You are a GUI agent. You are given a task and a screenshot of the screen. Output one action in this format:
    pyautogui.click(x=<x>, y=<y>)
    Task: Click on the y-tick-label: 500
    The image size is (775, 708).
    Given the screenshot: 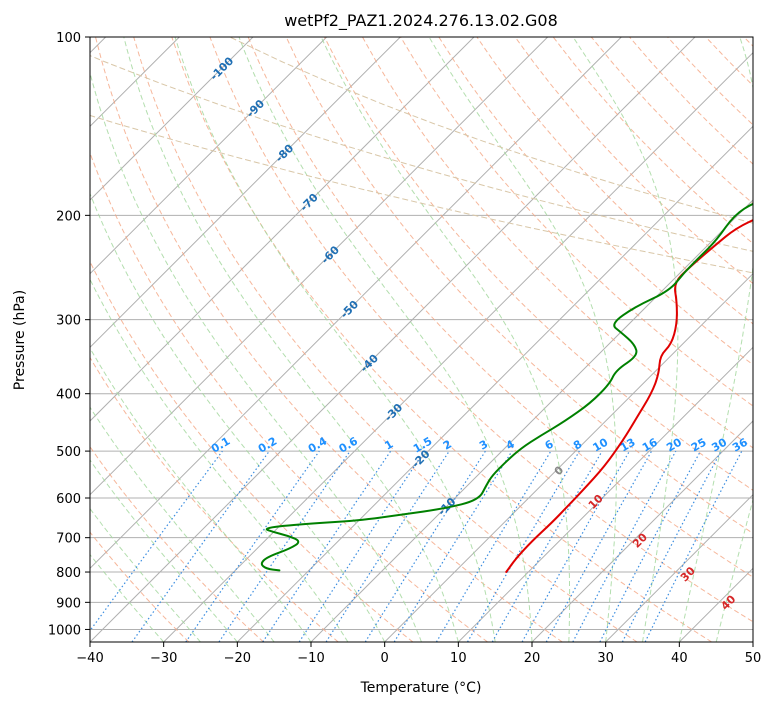 What is the action you would take?
    pyautogui.click(x=68, y=452)
    